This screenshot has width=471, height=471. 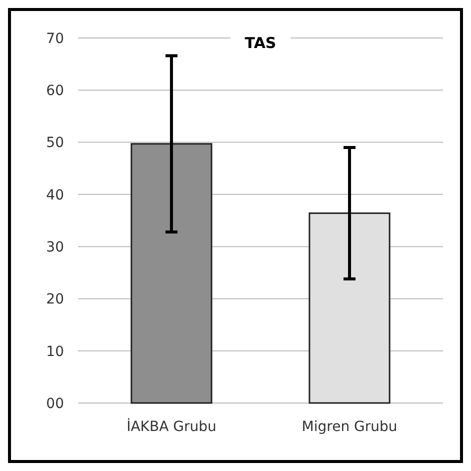 I want to click on y-tick-label: 60, so click(x=55, y=91).